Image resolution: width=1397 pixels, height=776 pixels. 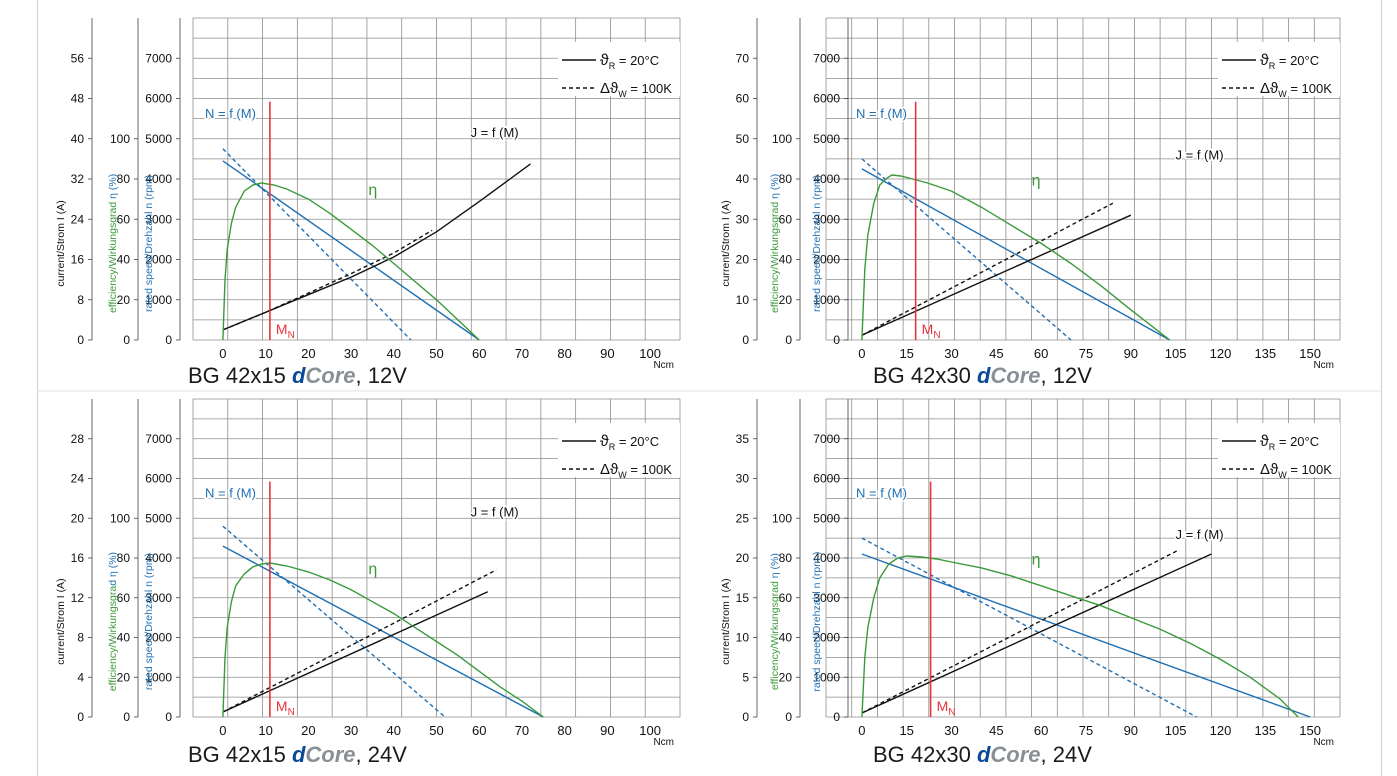 What do you see at coordinates (650, 730) in the screenshot?
I see `x-tick-label: 100` at bounding box center [650, 730].